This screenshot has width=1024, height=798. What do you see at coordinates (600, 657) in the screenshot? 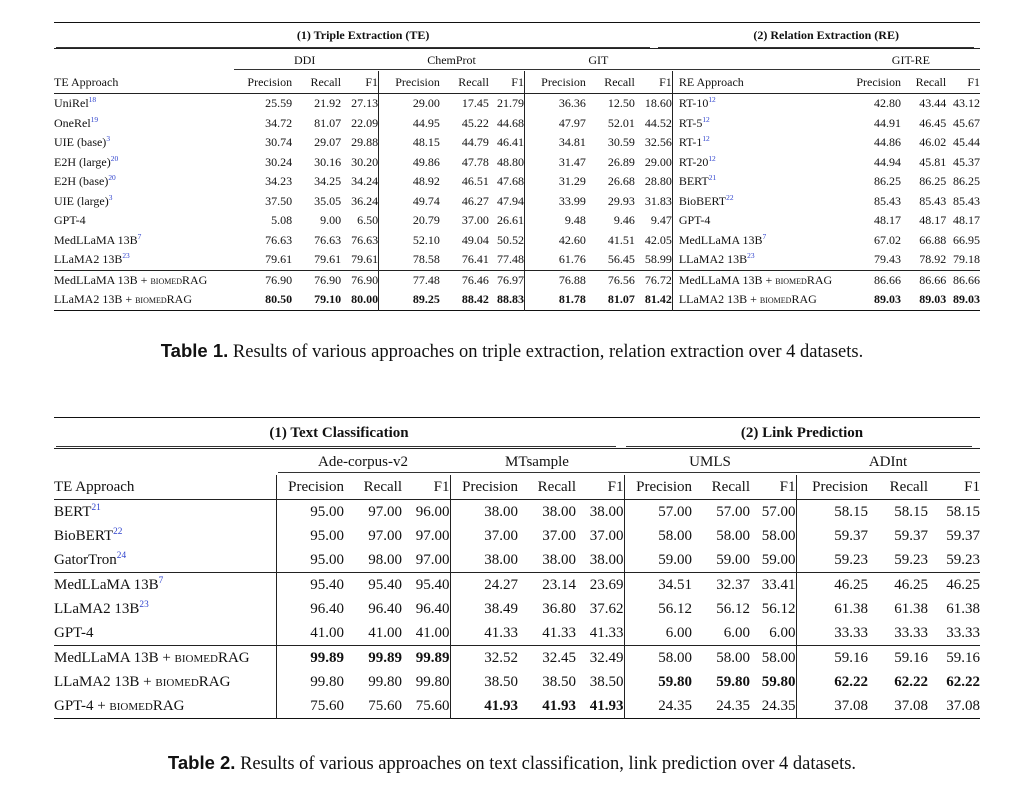
I see `value-cell: 32.49` at bounding box center [600, 657].